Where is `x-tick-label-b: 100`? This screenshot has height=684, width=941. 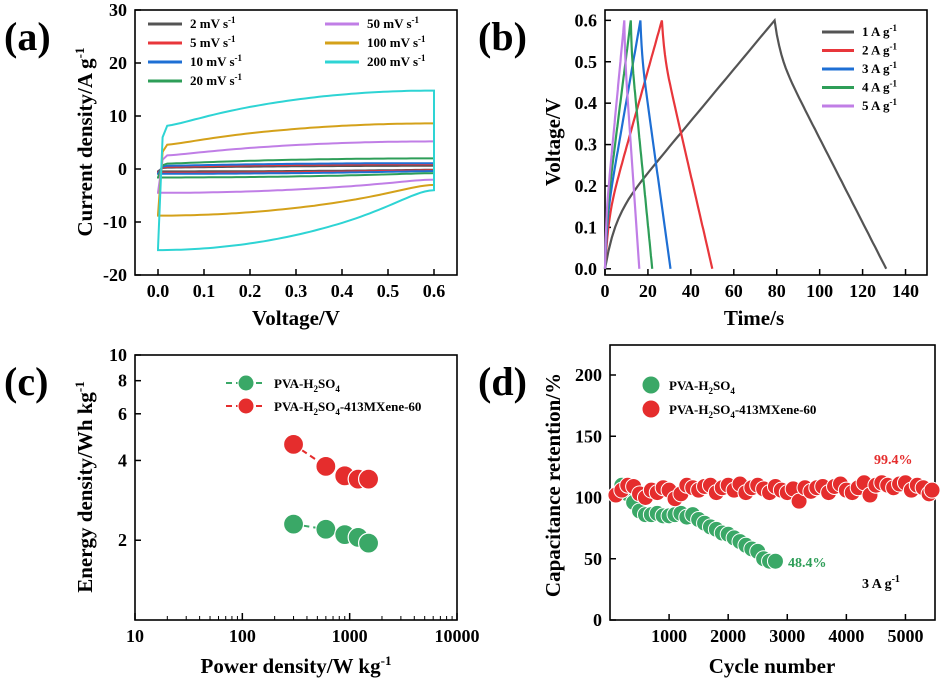 x-tick-label-b: 100 is located at coordinates (819, 291).